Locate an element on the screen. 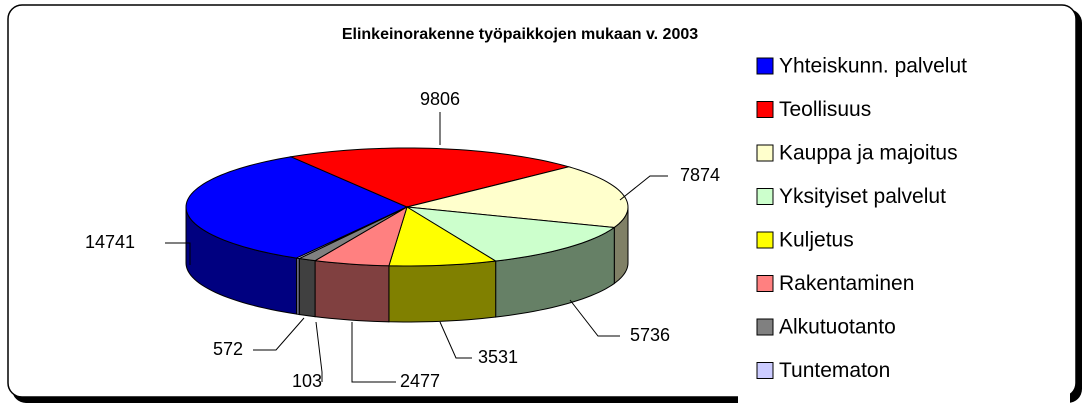 This screenshot has height=408, width=1091. legend-label: Alkutuotanto is located at coordinates (837, 327).